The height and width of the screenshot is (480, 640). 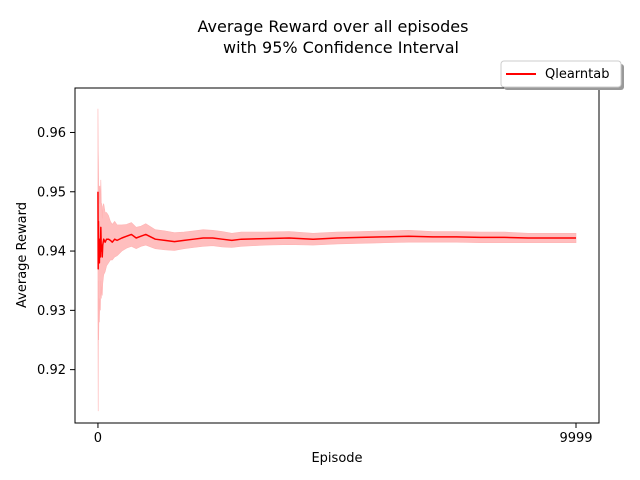 I want to click on series-lines, so click(x=336, y=230).